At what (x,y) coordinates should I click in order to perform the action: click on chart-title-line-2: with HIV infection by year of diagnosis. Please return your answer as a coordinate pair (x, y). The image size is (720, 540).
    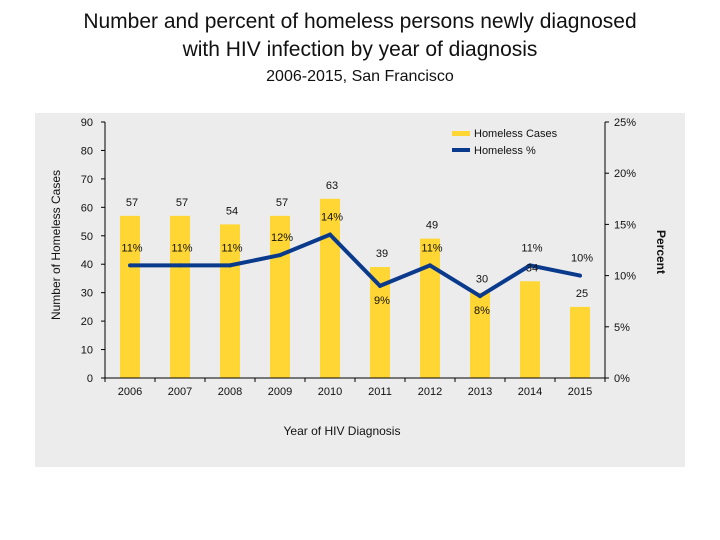
    Looking at the image, I should click on (360, 49).